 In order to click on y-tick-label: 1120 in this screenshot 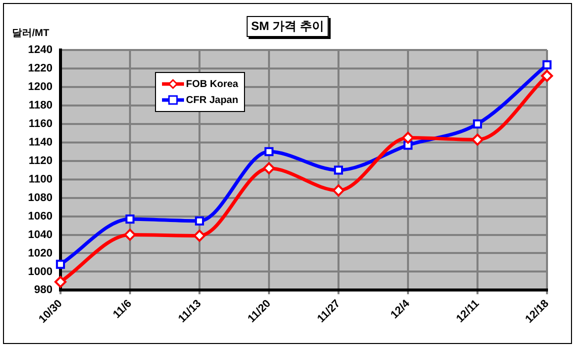, I will do `click(40, 160)`.